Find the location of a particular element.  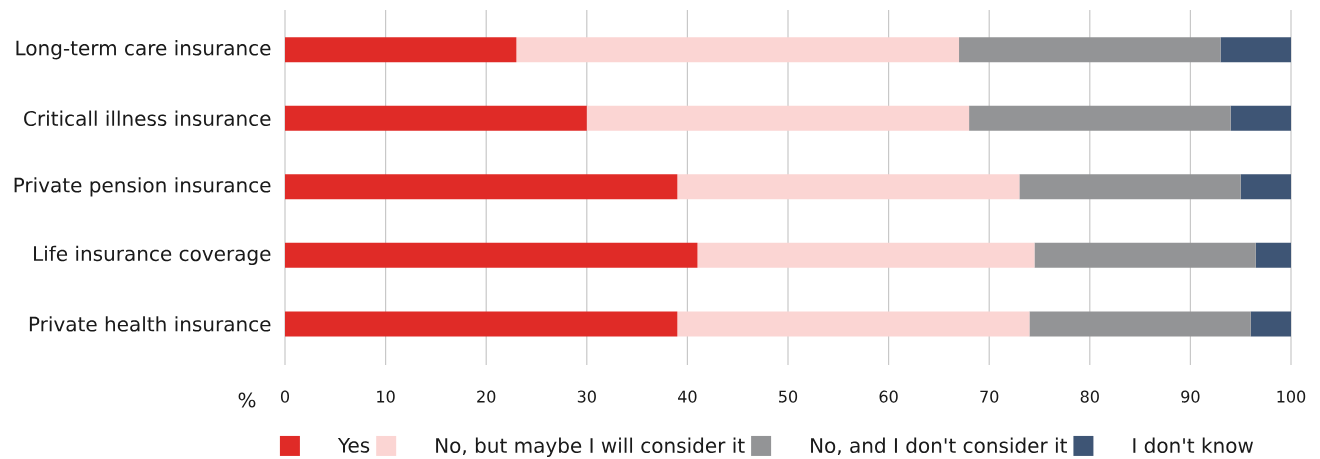

x-tick-label: 60 is located at coordinates (888, 396).